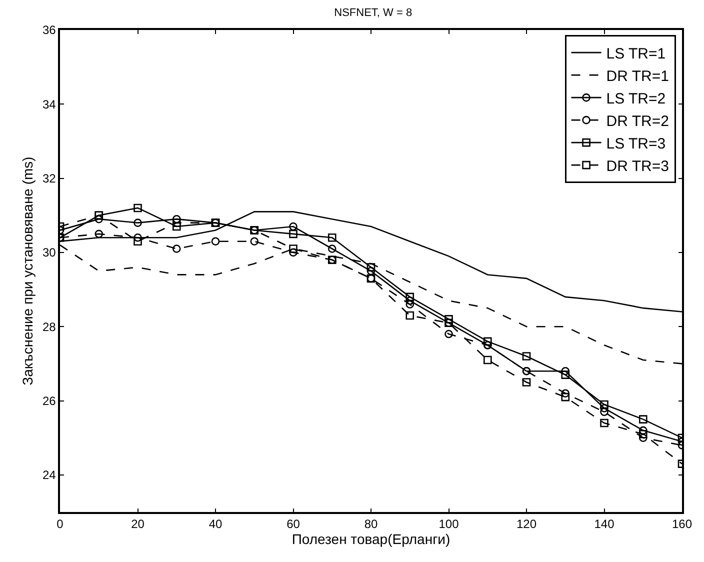 Image resolution: width=704 pixels, height=562 pixels. Describe the element at coordinates (49, 253) in the screenshot. I see `y-tick-label: 30` at that location.